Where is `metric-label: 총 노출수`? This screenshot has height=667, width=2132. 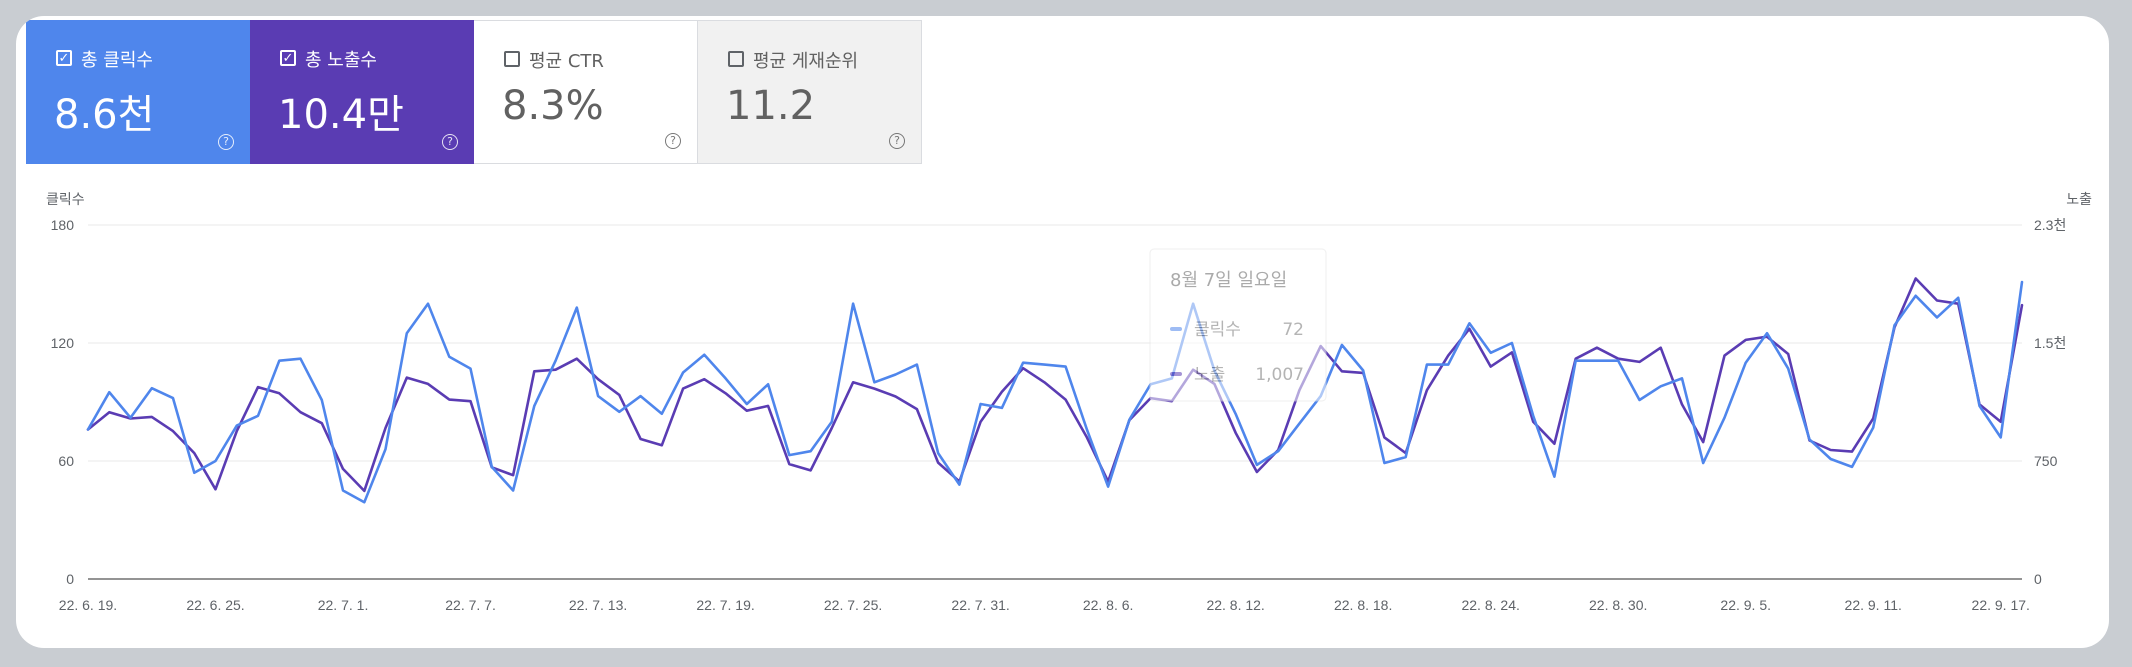 metric-label: 총 노출수 is located at coordinates (341, 60).